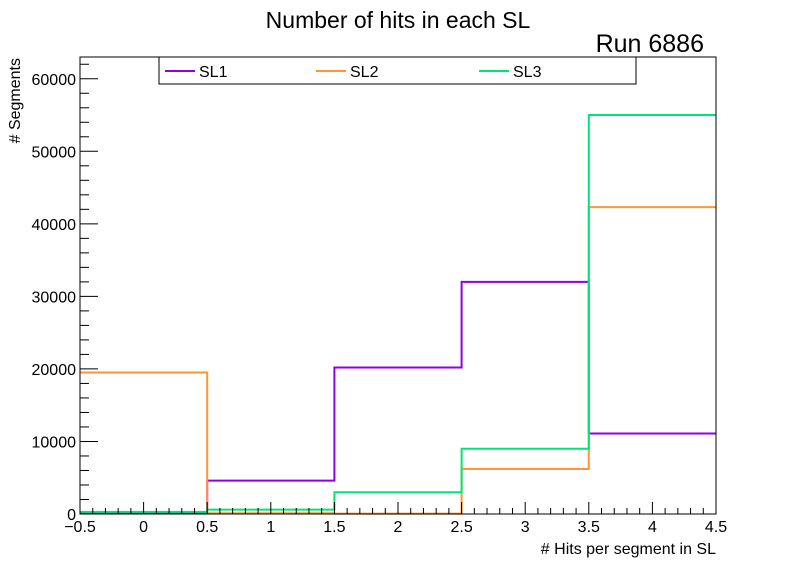 This screenshot has height=572, width=796. Describe the element at coordinates (398, 20) in the screenshot. I see `chart-title: Number of hits in each SL` at that location.